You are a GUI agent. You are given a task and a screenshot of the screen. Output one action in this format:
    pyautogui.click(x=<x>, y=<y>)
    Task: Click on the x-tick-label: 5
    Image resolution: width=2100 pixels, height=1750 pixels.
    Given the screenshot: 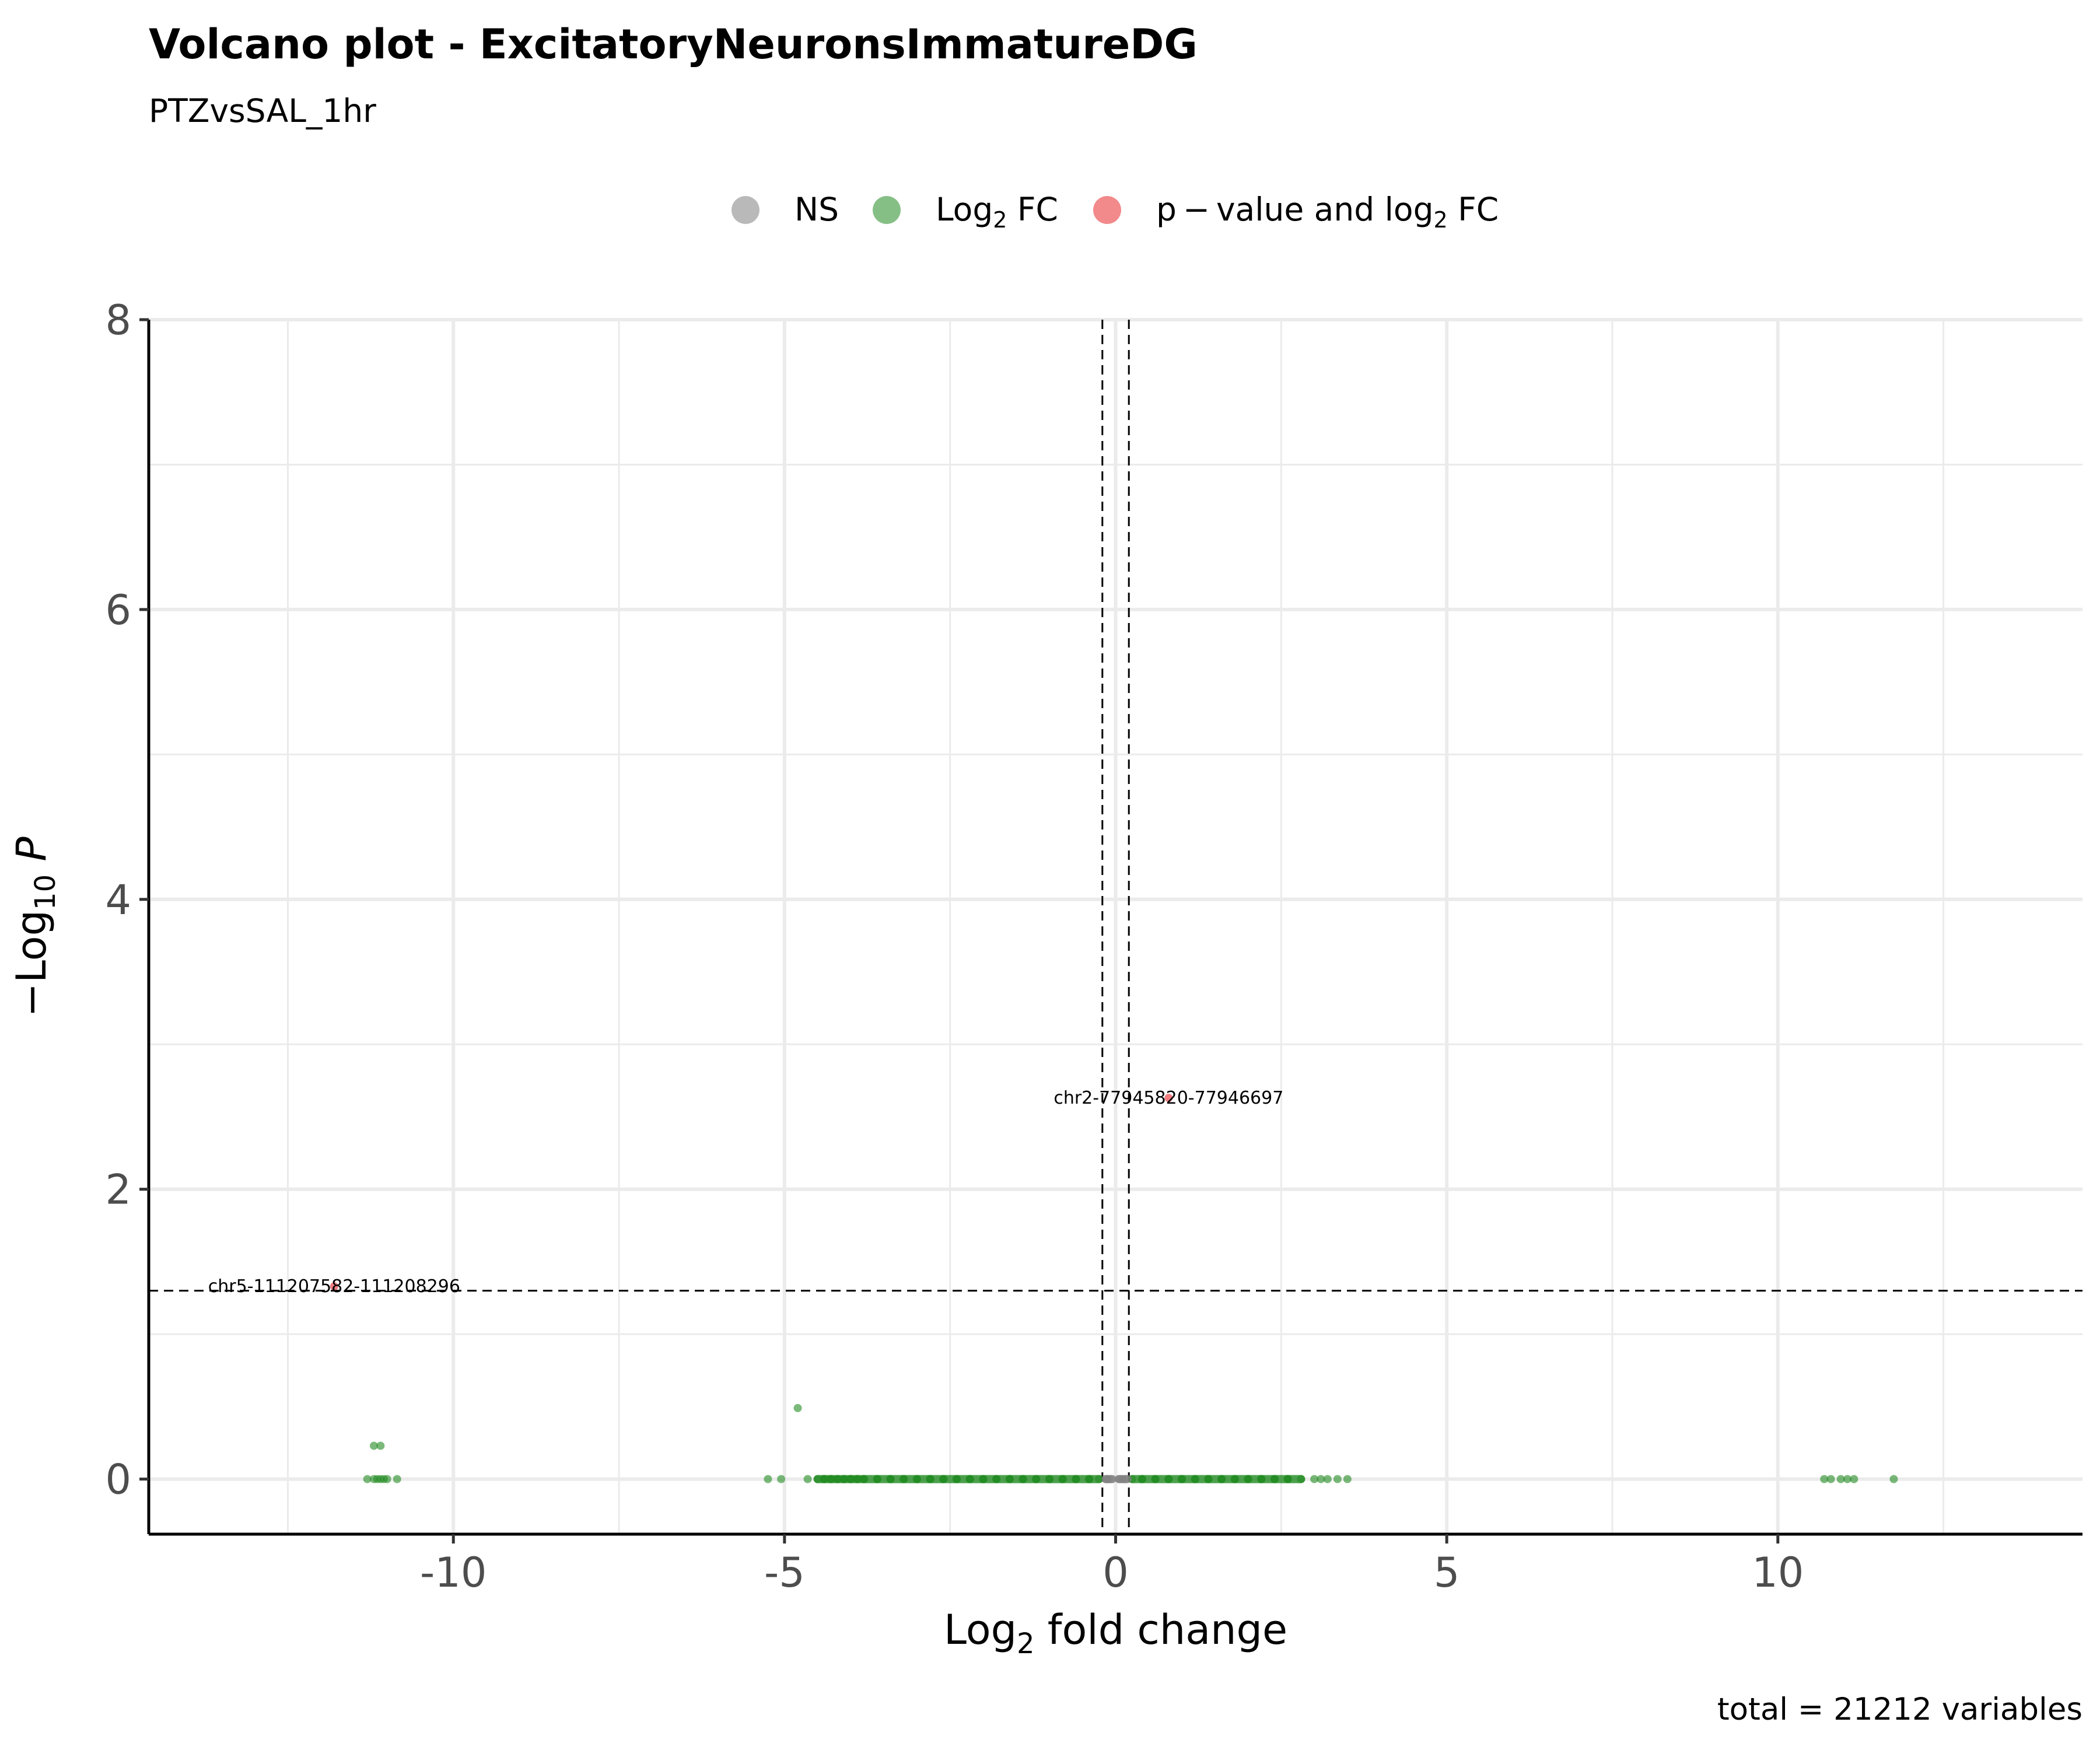 What is the action you would take?
    pyautogui.click(x=1447, y=1573)
    